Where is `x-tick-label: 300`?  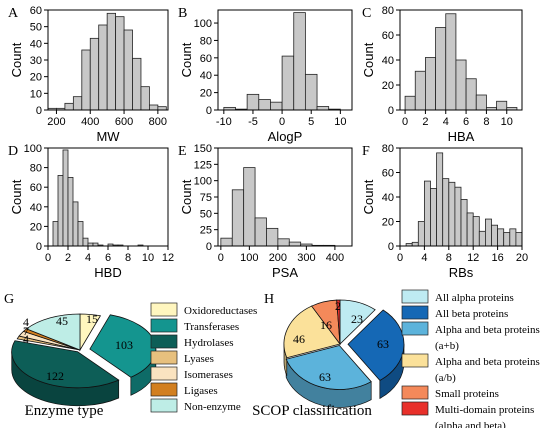 x-tick-label: 300 is located at coordinates (306, 258).